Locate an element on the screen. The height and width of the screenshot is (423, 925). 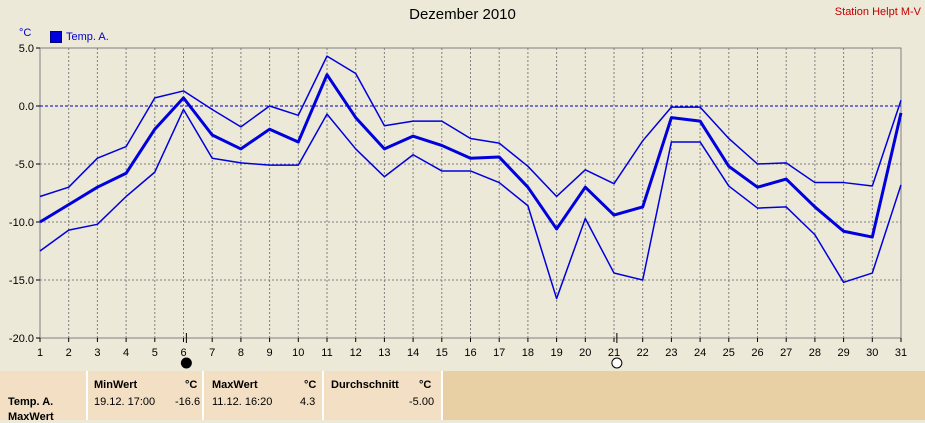
full-moon-icon is located at coordinates (186, 363).